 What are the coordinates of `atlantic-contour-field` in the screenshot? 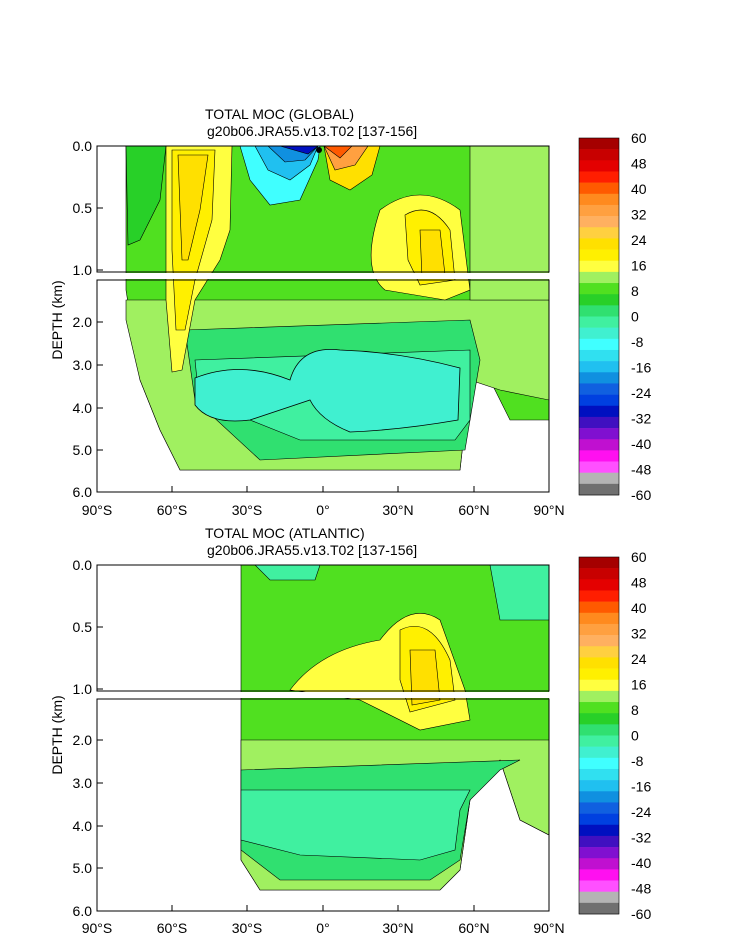 It's located at (394, 728).